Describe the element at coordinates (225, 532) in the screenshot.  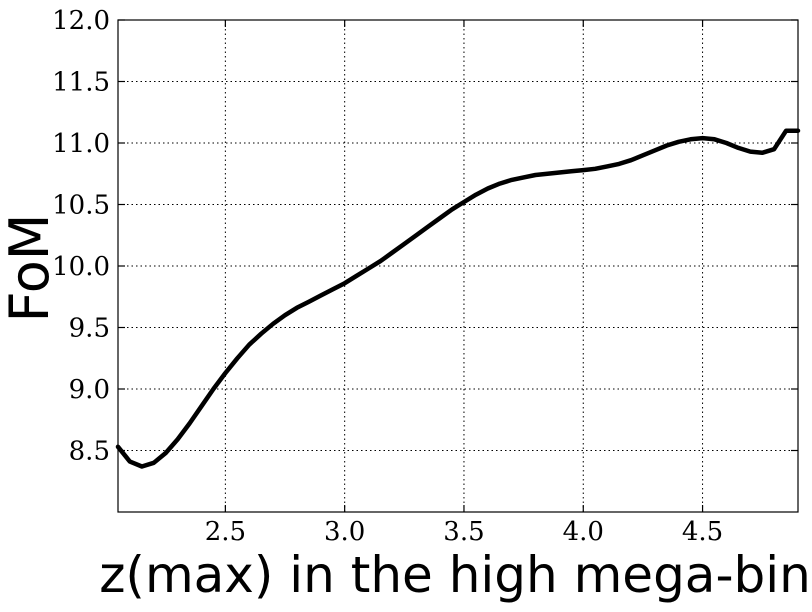
I see `x-tick-label: 2.5` at that location.